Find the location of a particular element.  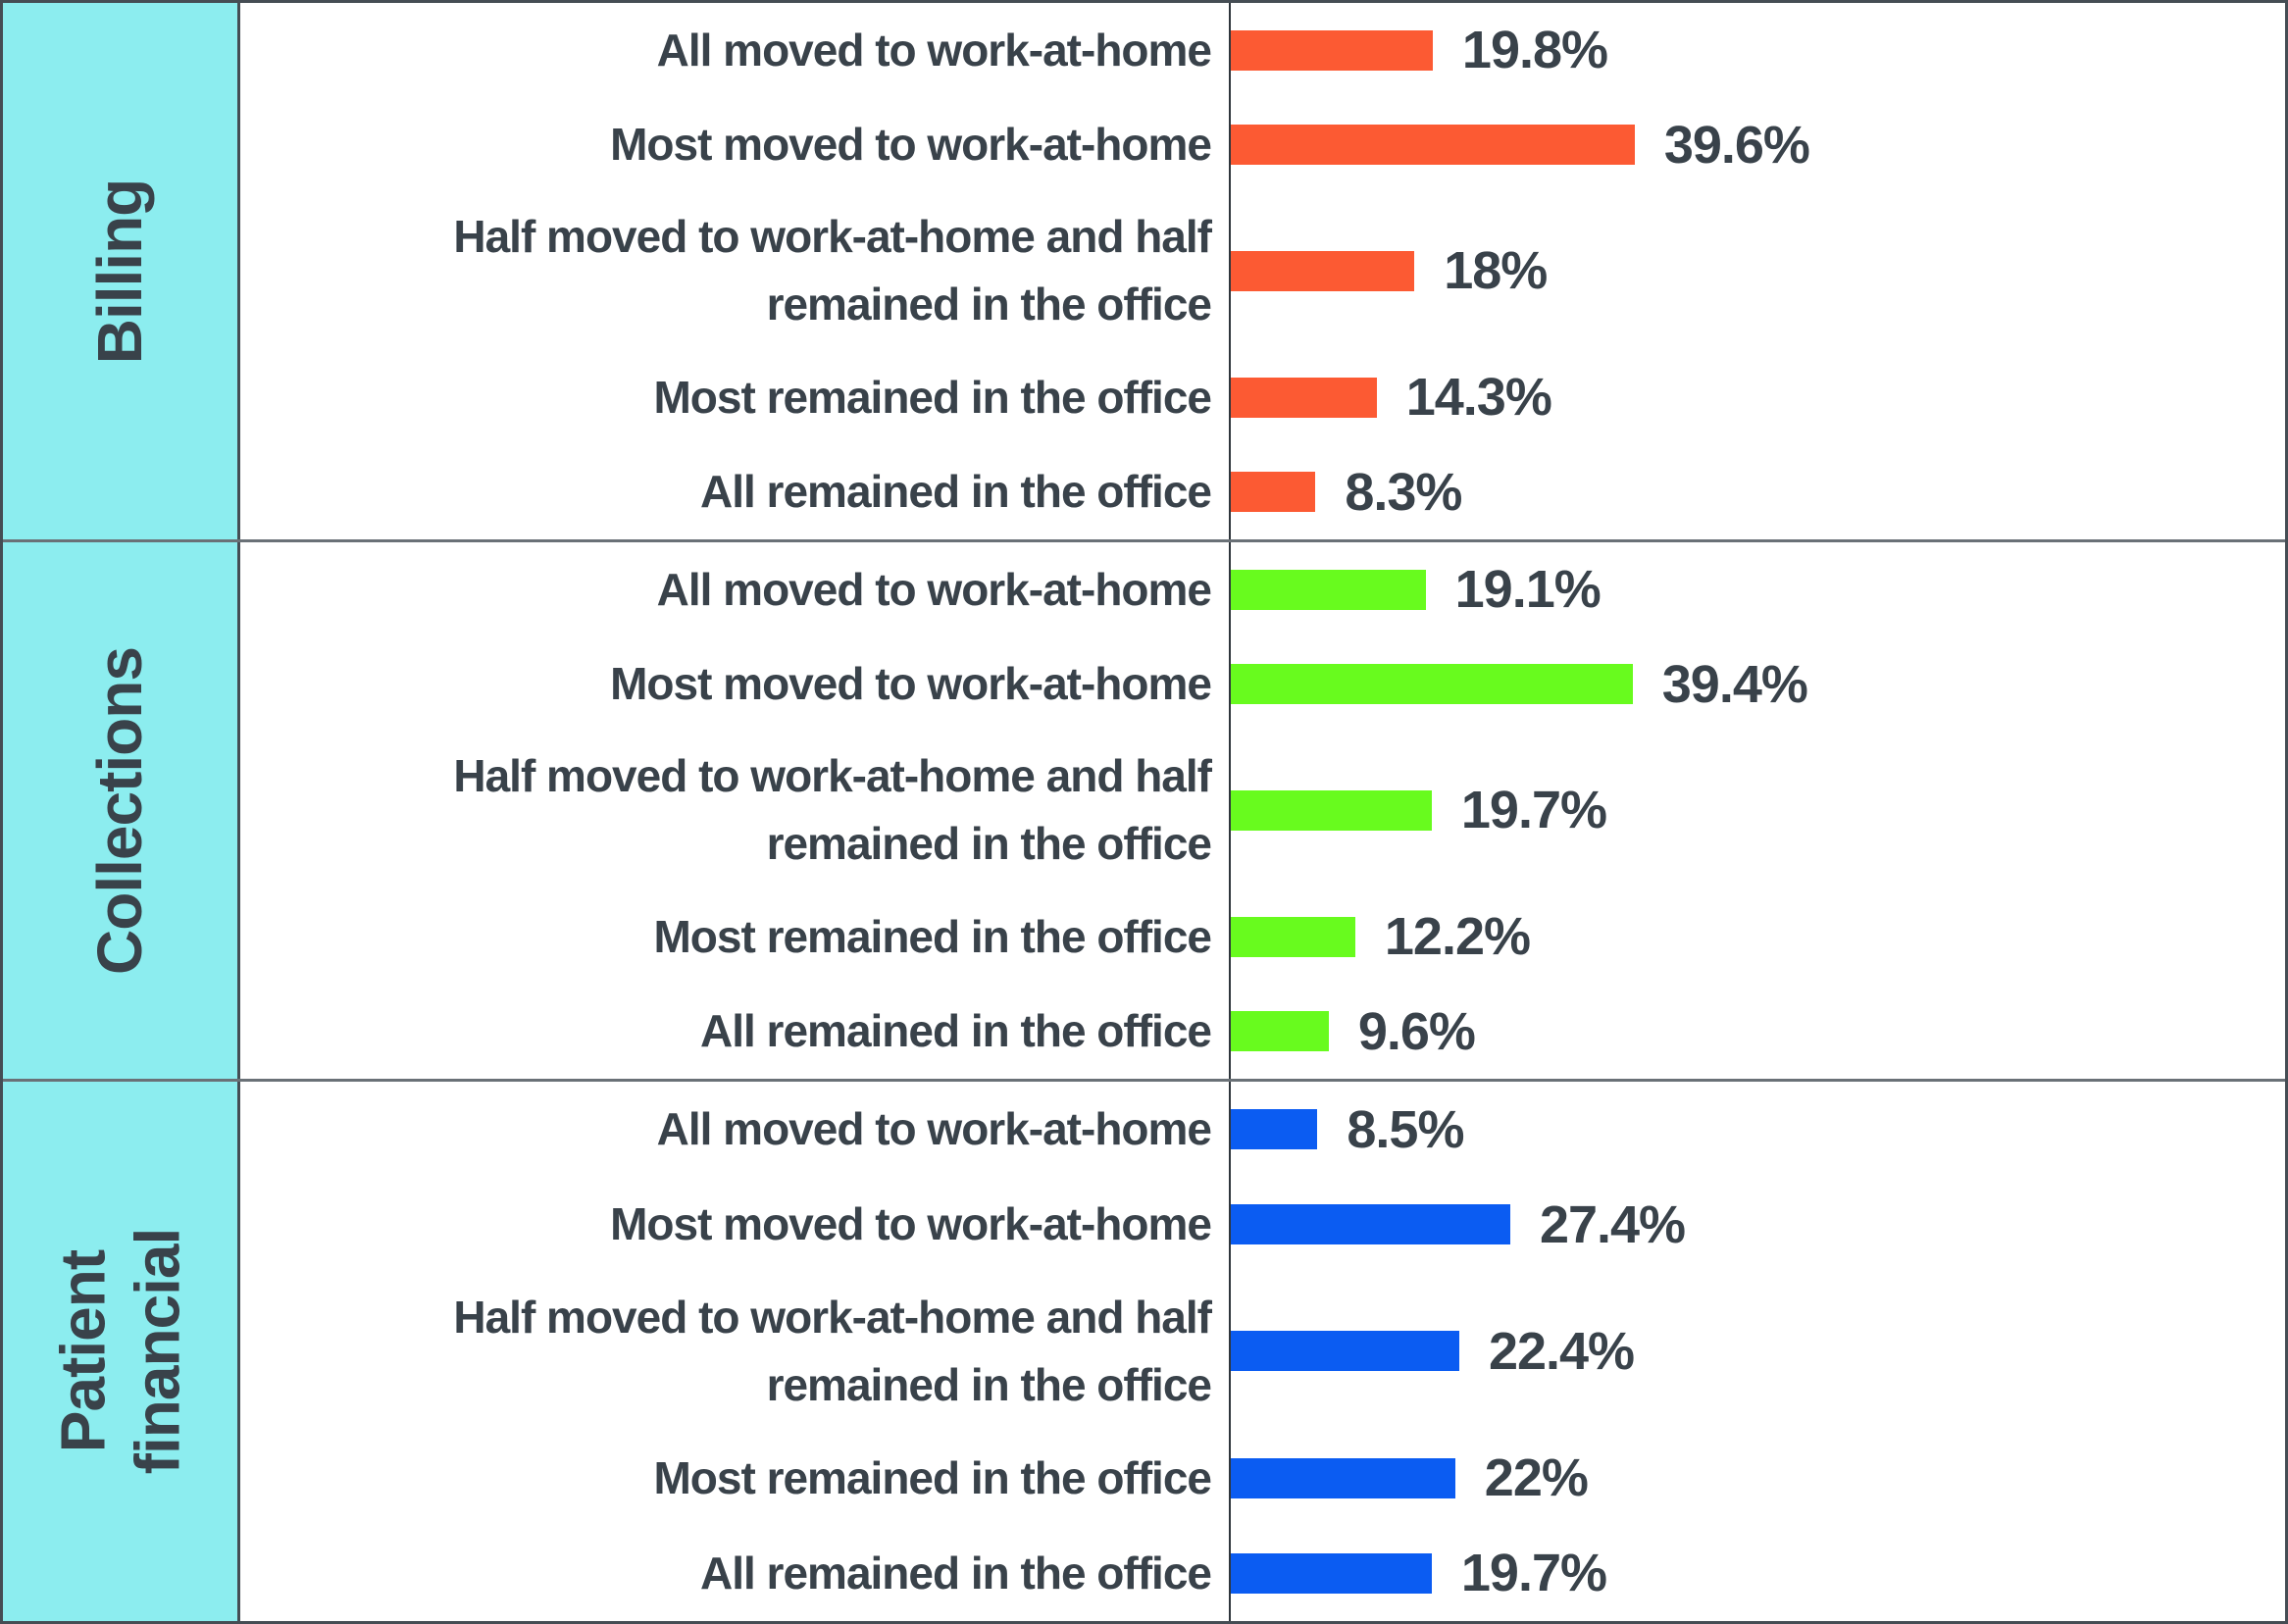

bar-cell: 18% is located at coordinates (1757, 271).